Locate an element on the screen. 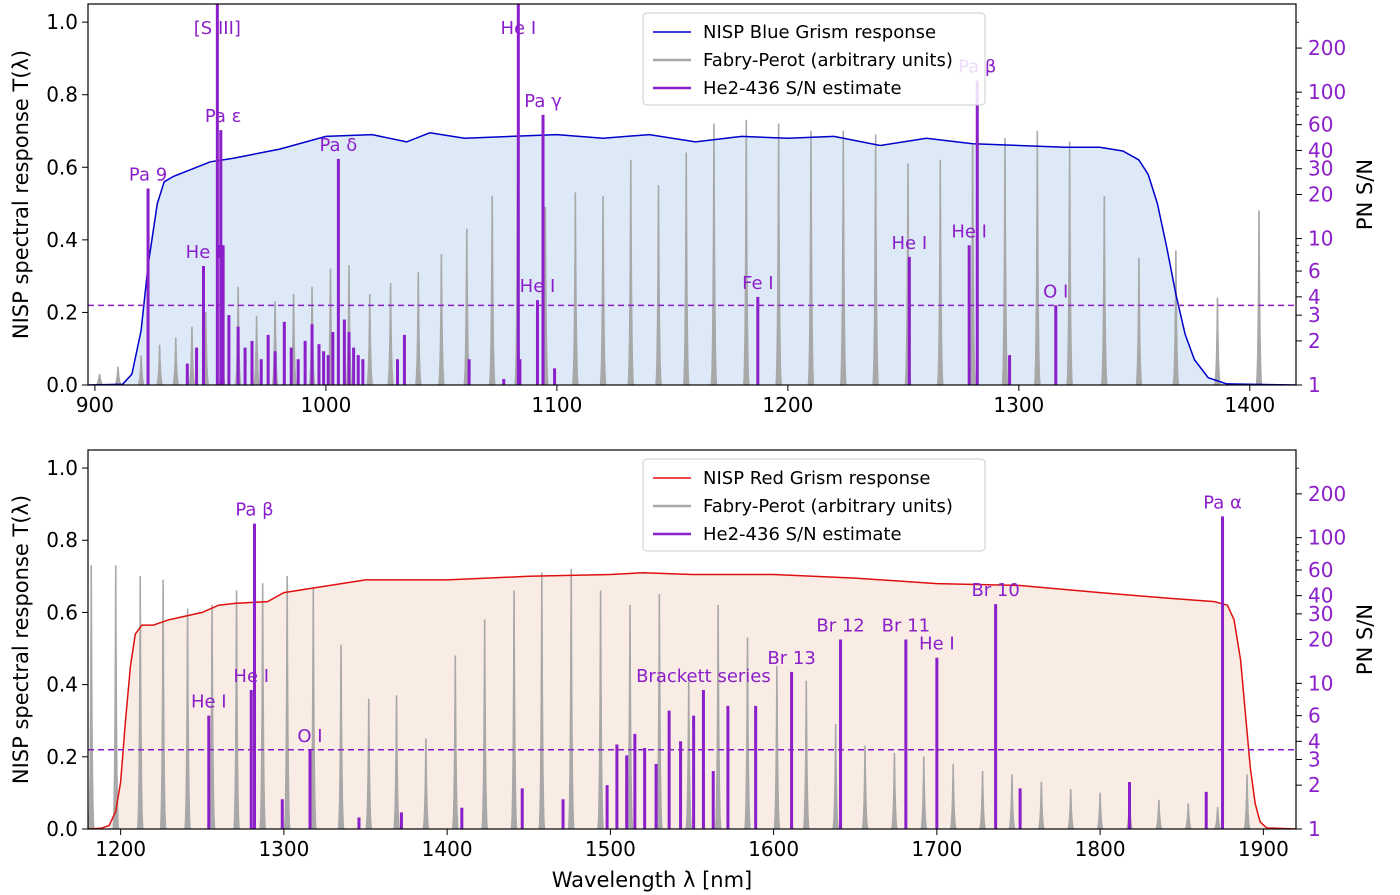  y-tick-label: 1.0 is located at coordinates (62, 22).